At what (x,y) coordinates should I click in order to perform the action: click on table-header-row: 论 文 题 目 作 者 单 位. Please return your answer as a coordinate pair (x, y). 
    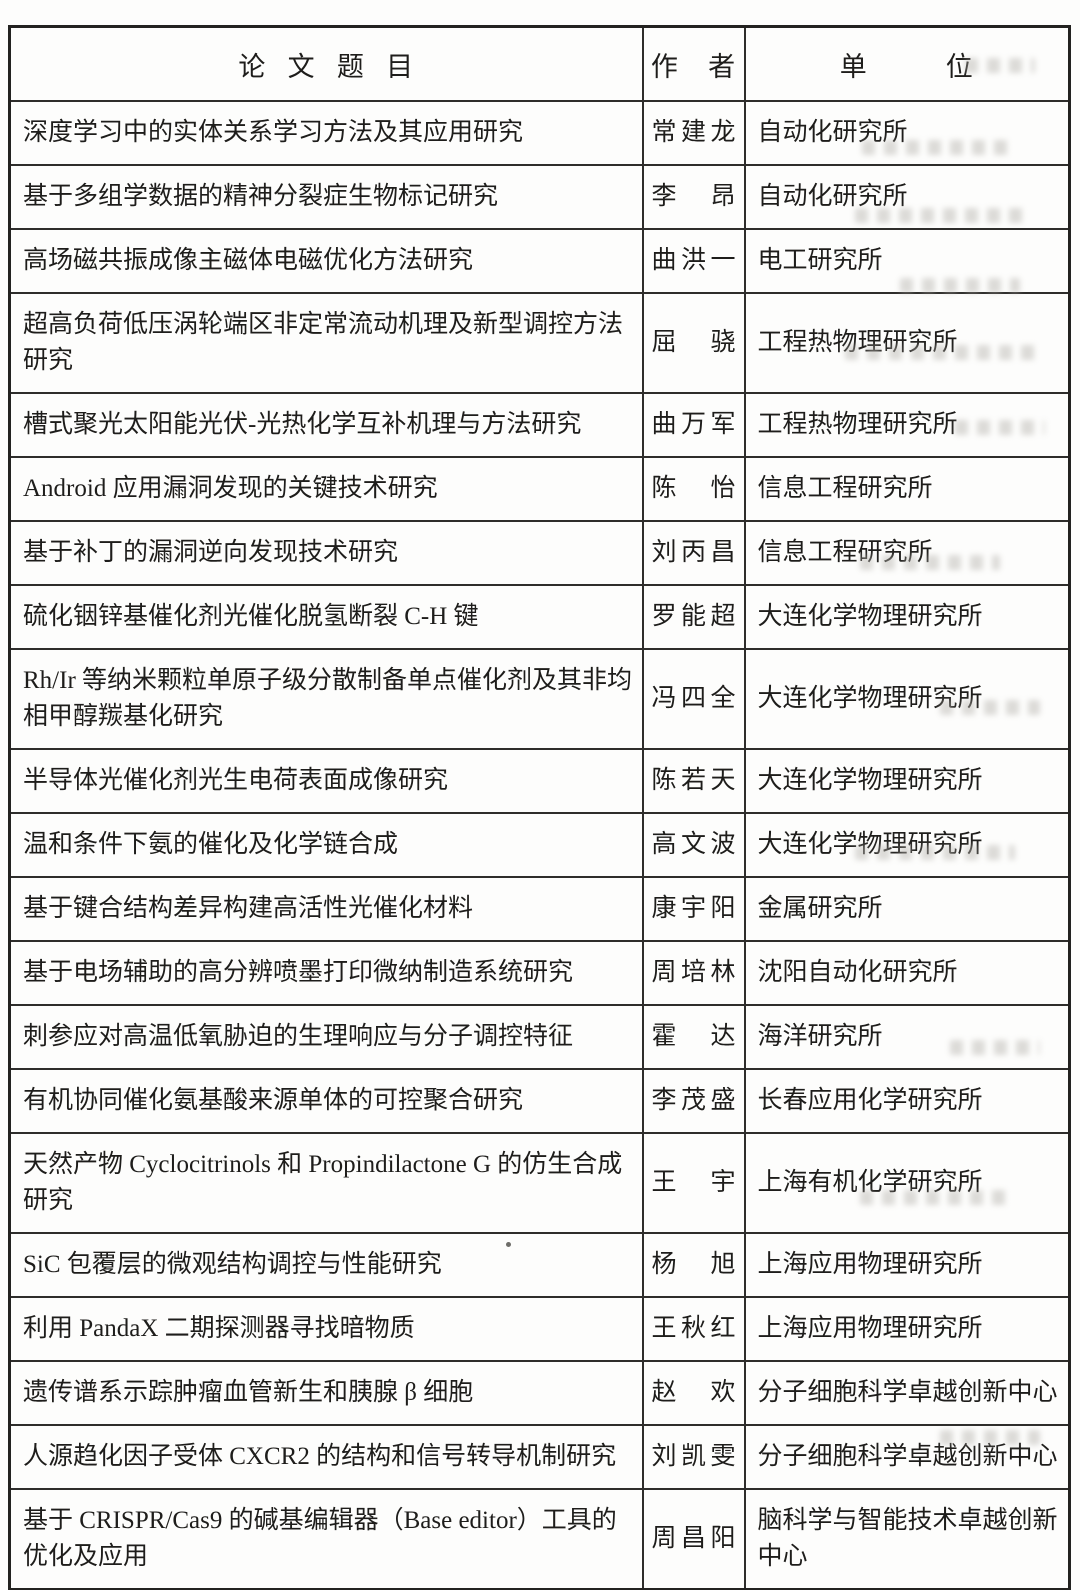
    Looking at the image, I should click on (539, 63).